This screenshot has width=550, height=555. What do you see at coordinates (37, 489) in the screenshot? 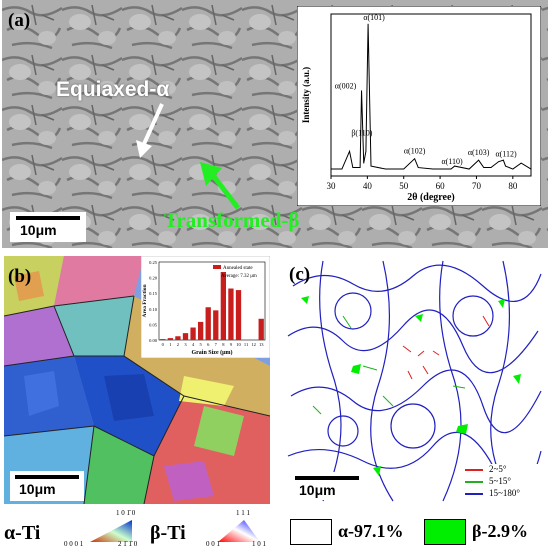
I see `scale-bar-b-label: 10μm` at bounding box center [37, 489].